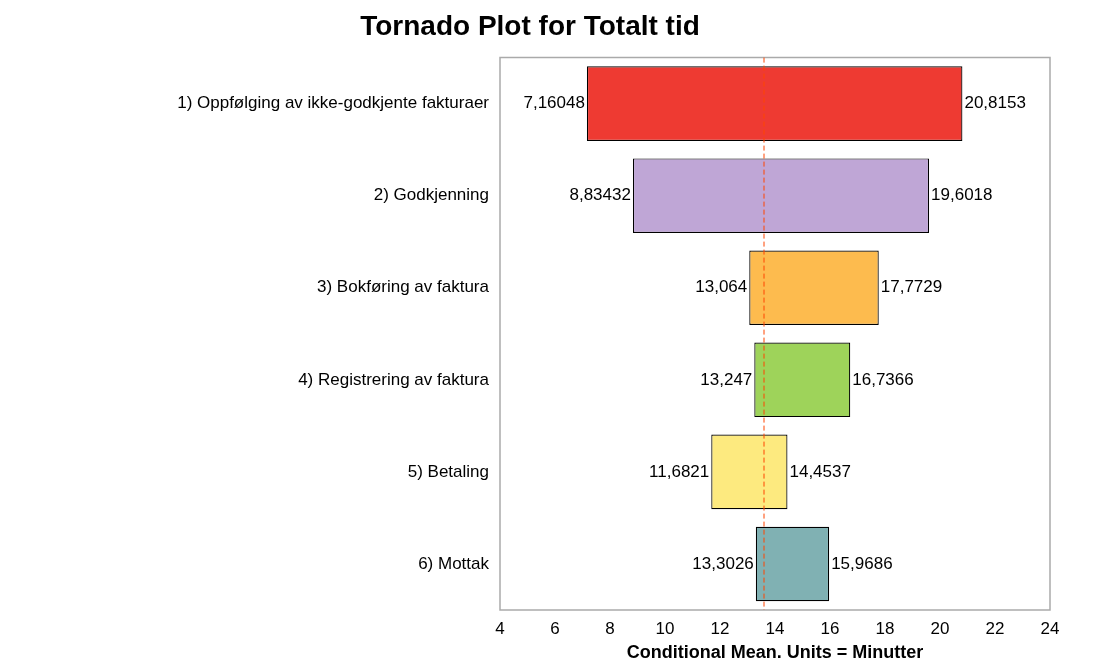  What do you see at coordinates (720, 628) in the screenshot?
I see `x-tick-label: 12` at bounding box center [720, 628].